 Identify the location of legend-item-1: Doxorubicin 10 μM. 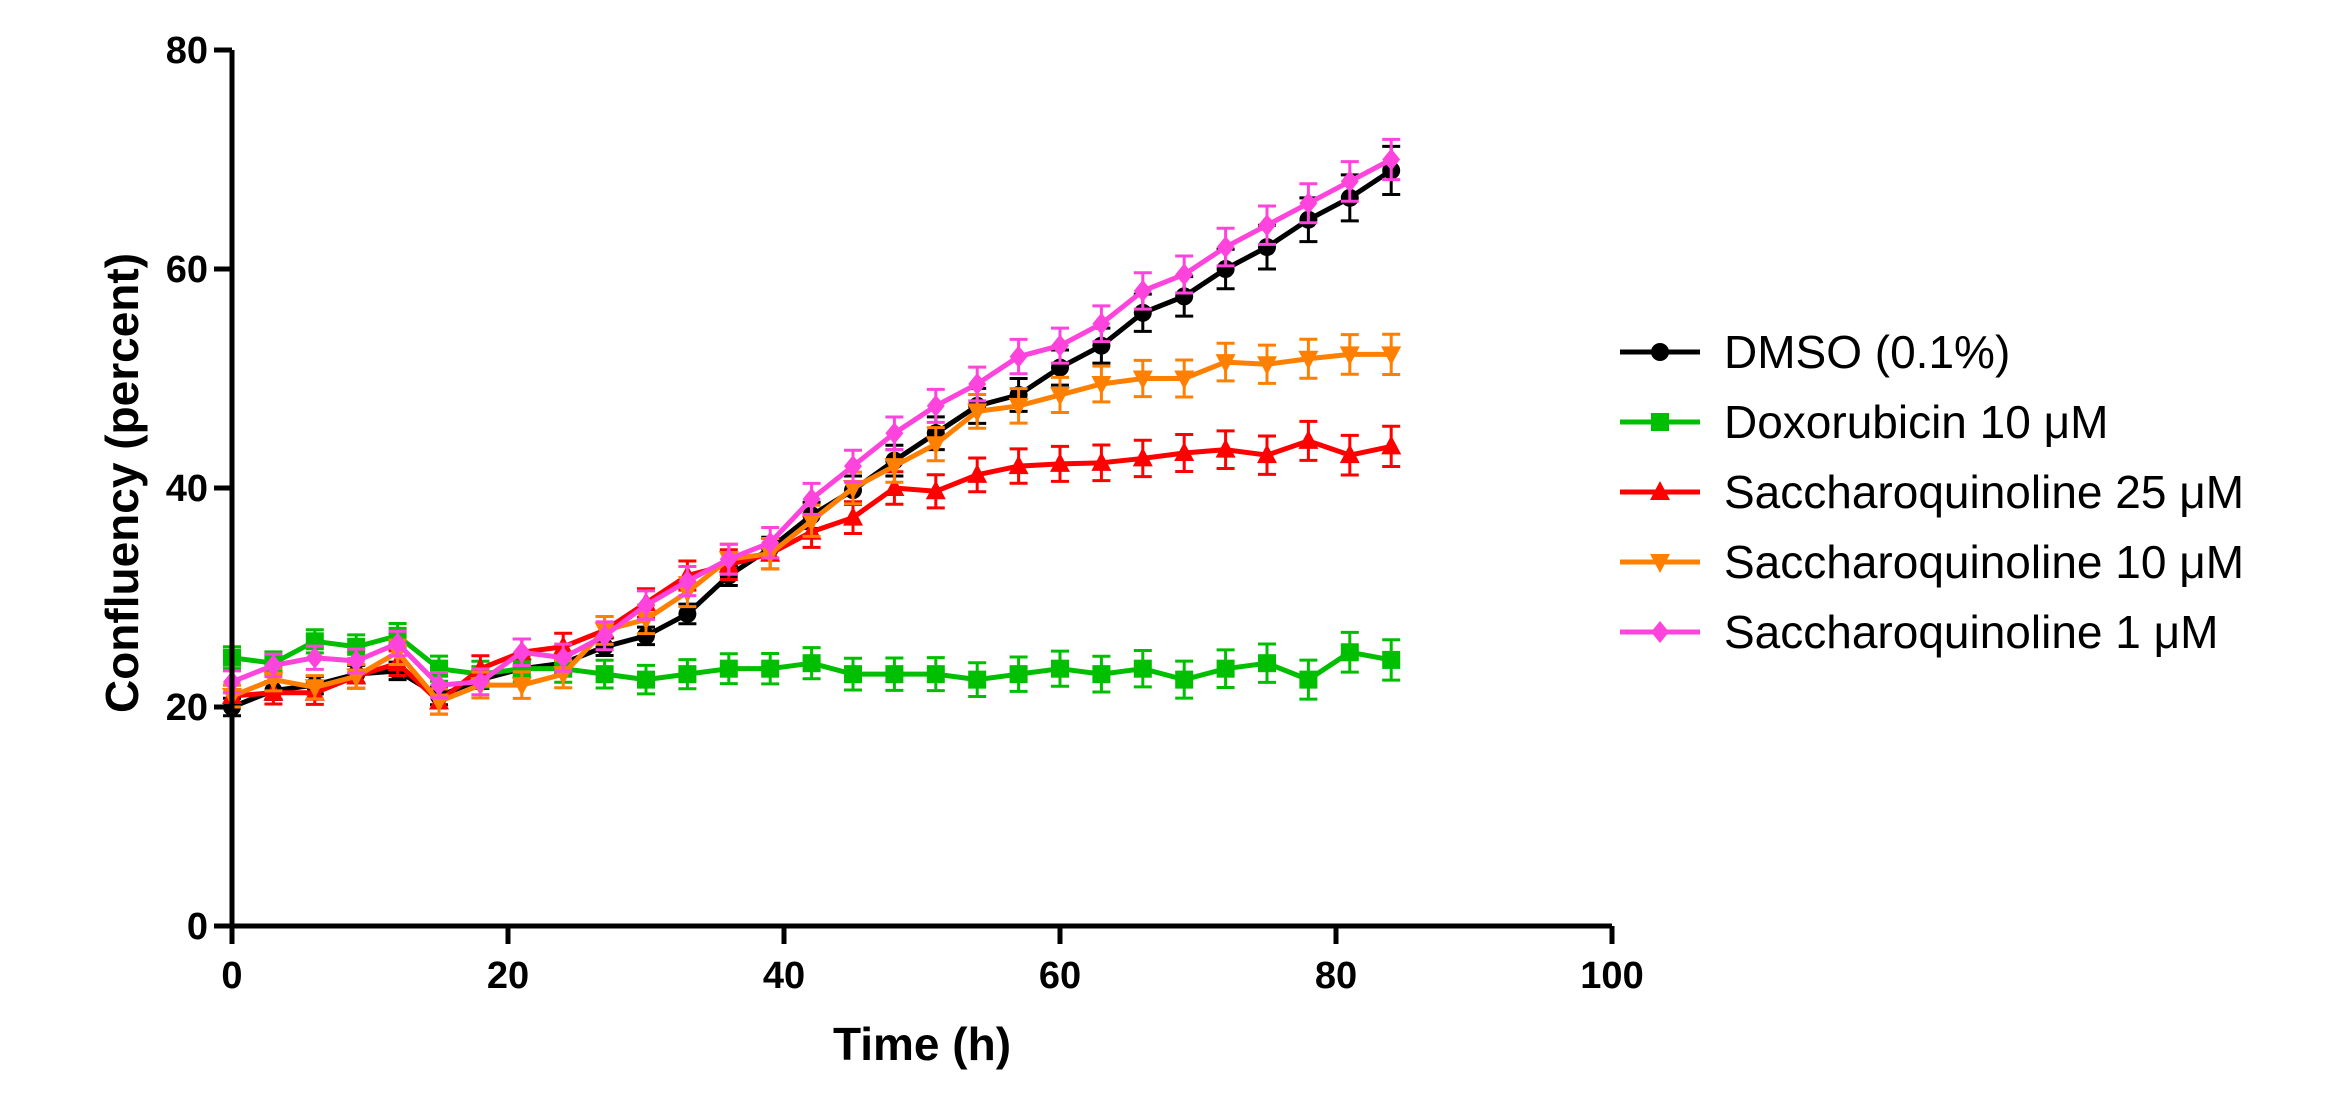
(1864, 422).